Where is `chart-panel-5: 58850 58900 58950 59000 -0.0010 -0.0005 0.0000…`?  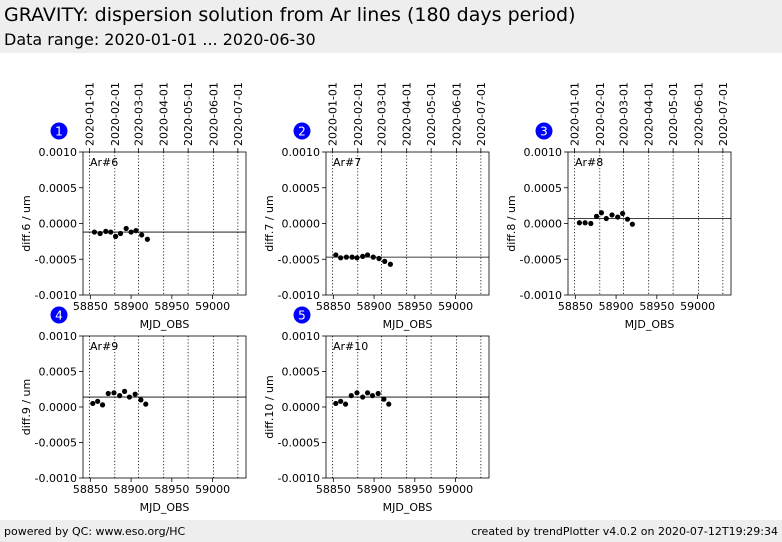
chart-panel-5: 58850 58900 58950 59000 -0.0010 -0.0005 0.0000… is located at coordinates (376, 410).